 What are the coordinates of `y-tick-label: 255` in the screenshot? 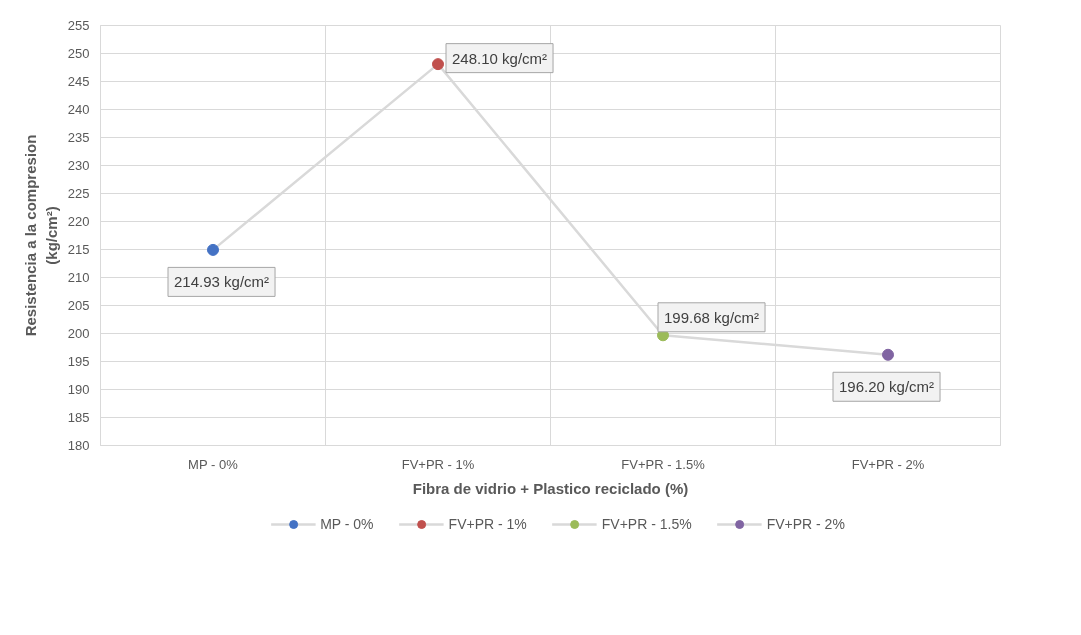 It's located at (78, 25).